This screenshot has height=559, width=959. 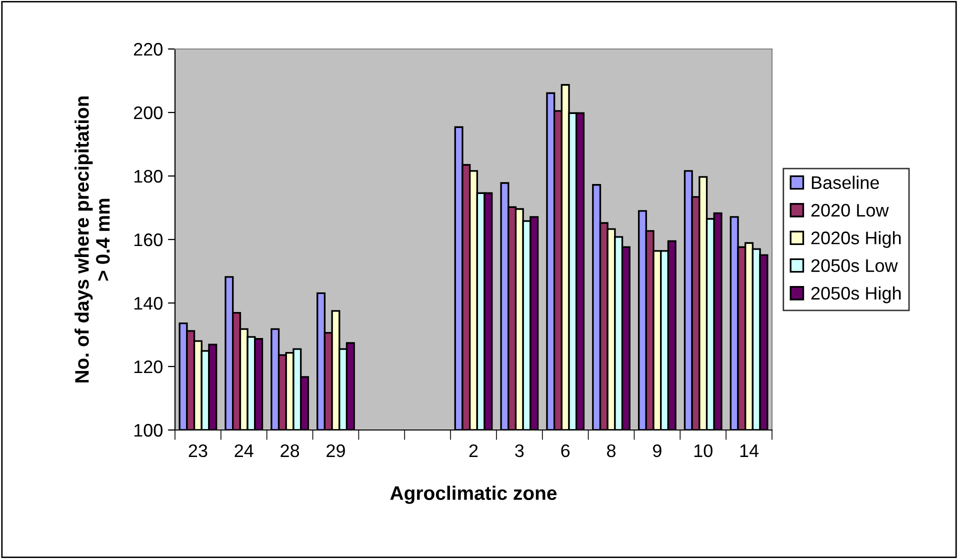 I want to click on x-axis-title: Agroclimatic zone, so click(x=473, y=495).